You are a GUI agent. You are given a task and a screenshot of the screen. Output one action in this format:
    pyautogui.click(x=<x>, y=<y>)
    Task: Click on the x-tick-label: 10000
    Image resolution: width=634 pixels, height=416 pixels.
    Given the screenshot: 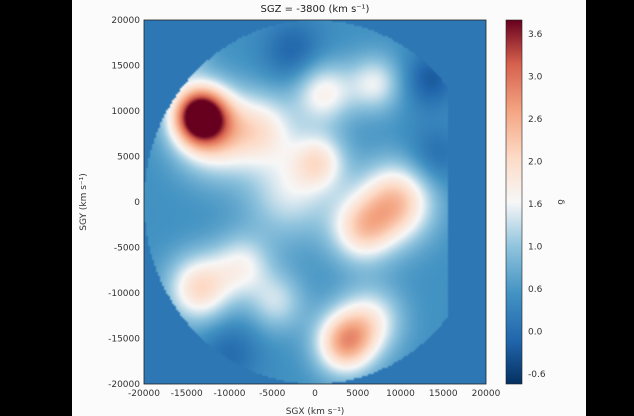 What is the action you would take?
    pyautogui.click(x=400, y=394)
    